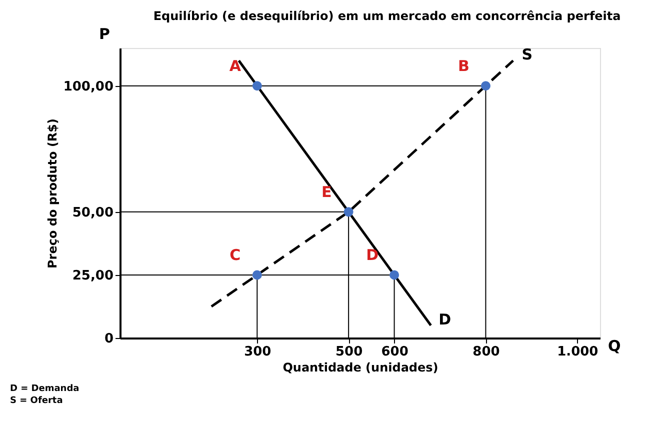  What do you see at coordinates (235, 255) in the screenshot?
I see `annotation: C` at bounding box center [235, 255].